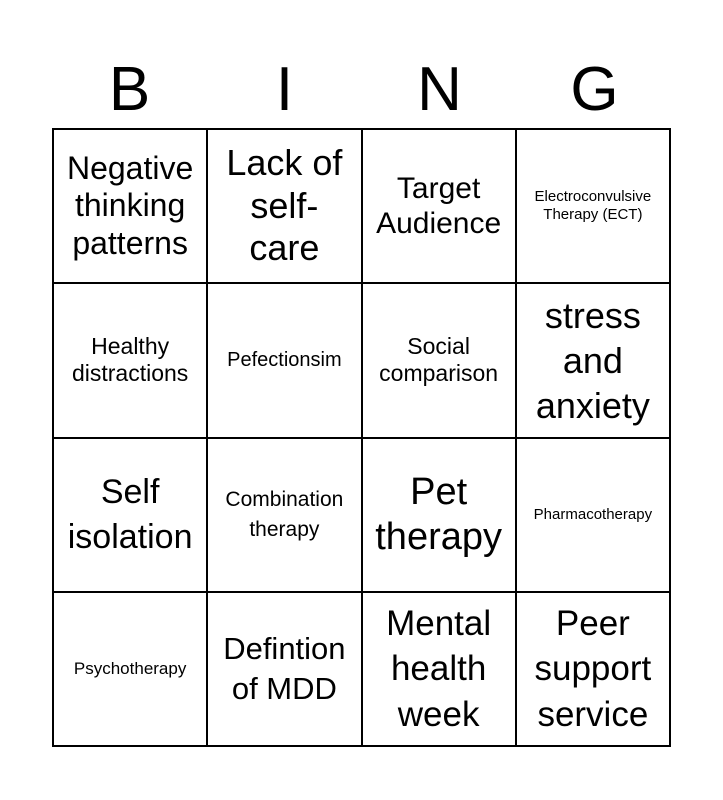 The image size is (723, 800). I want to click on bingo-cell: stress and anxiety, so click(592, 360).